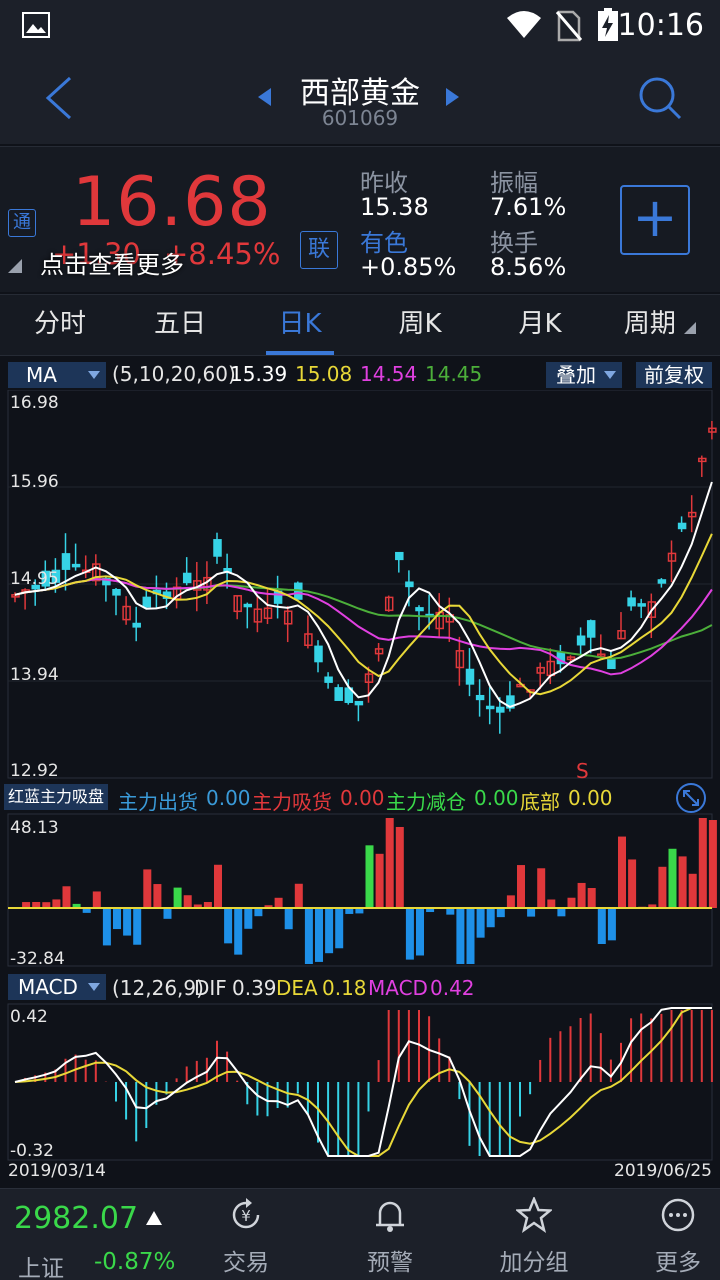 The width and height of the screenshot is (720, 1280). Describe the element at coordinates (408, 267) in the screenshot. I see `sector-value: +0.85%` at that location.